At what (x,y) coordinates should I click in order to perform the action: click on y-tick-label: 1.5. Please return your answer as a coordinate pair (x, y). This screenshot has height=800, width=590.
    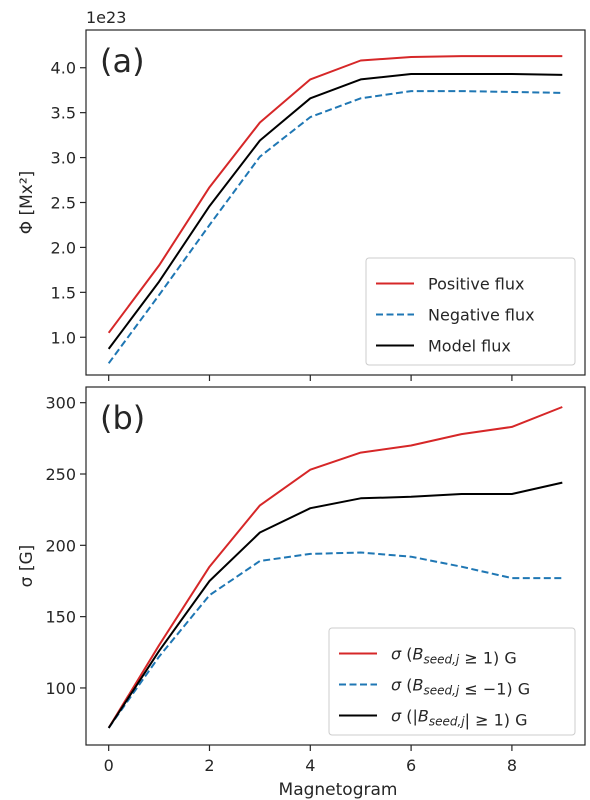
    Looking at the image, I should click on (63, 292).